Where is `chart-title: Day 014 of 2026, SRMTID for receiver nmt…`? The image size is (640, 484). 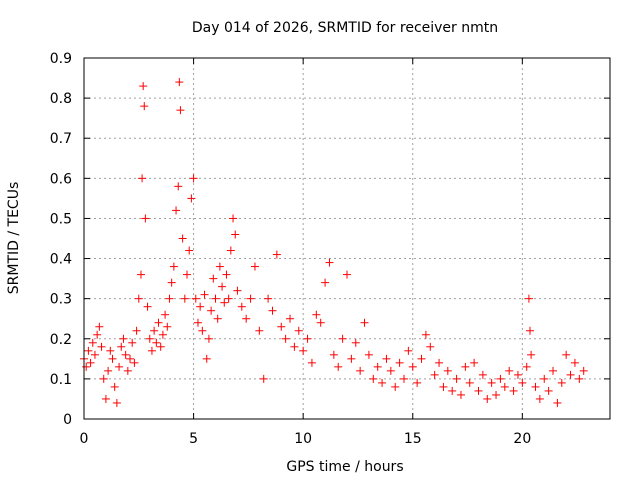 chart-title: Day 014 of 2026, SRMTID for receiver nmt… is located at coordinates (345, 28).